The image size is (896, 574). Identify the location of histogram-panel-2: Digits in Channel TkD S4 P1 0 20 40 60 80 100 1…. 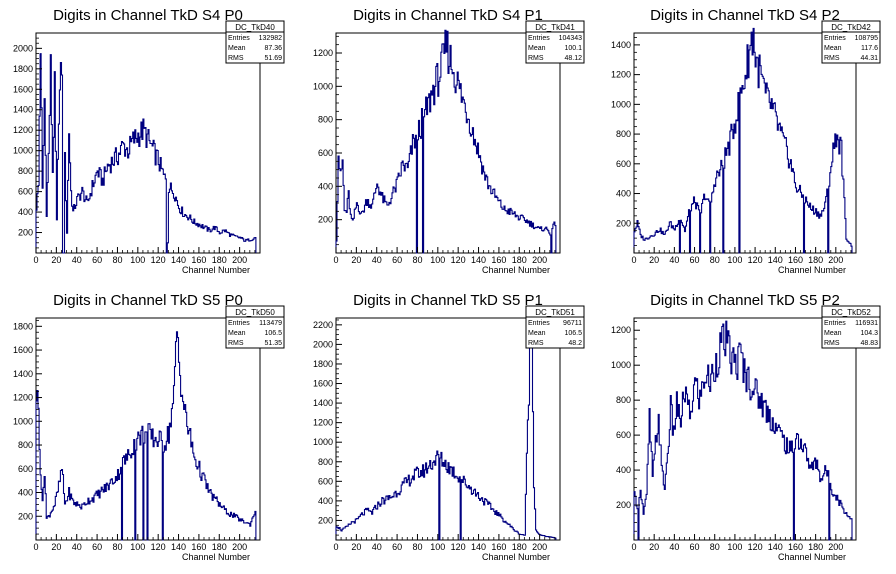
(449, 141).